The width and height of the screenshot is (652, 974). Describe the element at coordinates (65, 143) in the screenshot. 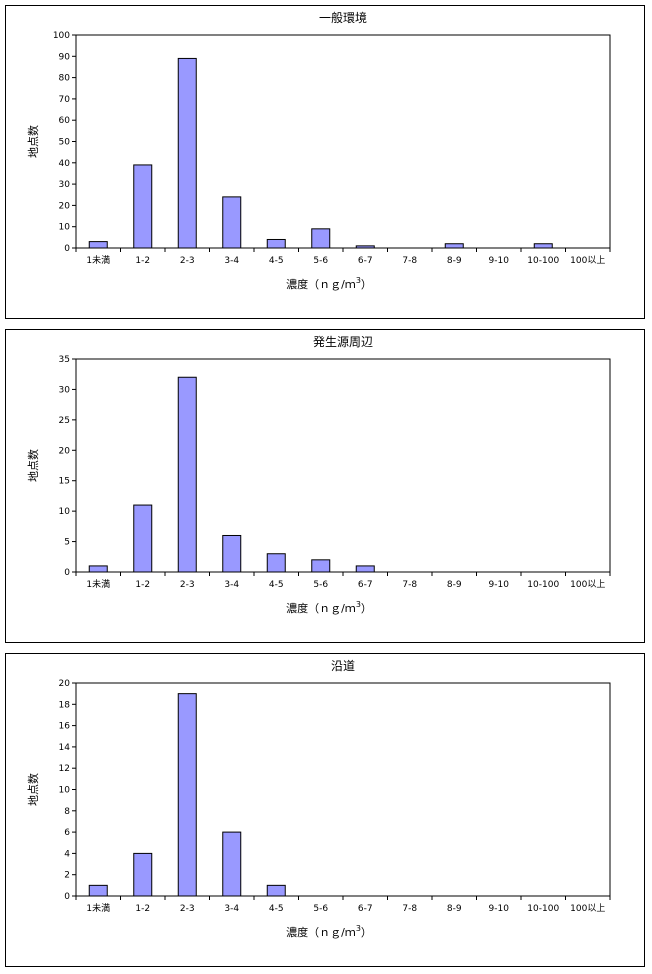

I see `y-tick-label: 50` at that location.